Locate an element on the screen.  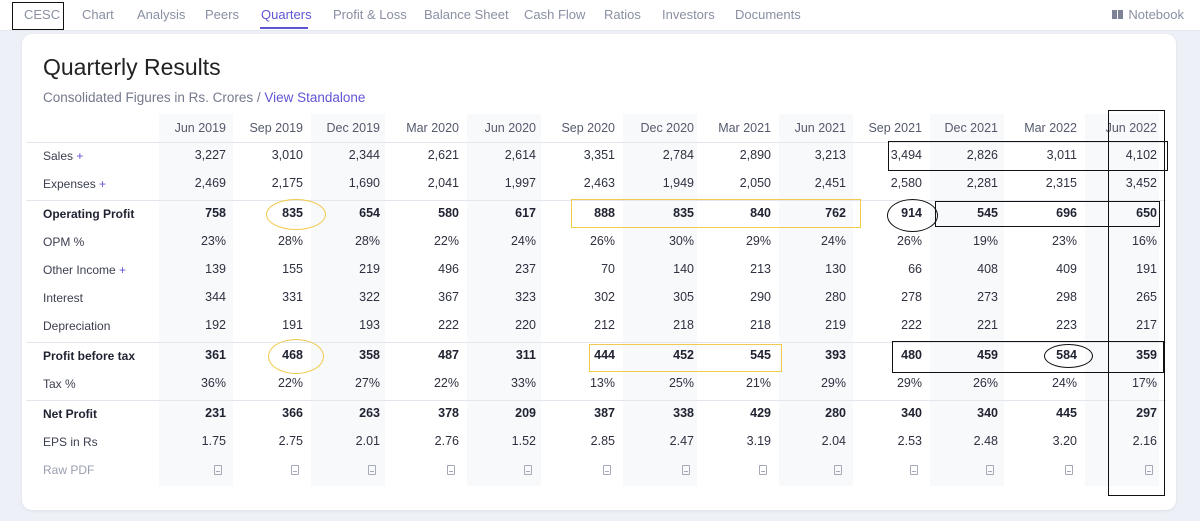
nav-tab-profit-loss: Profit & Loss is located at coordinates (370, 14).